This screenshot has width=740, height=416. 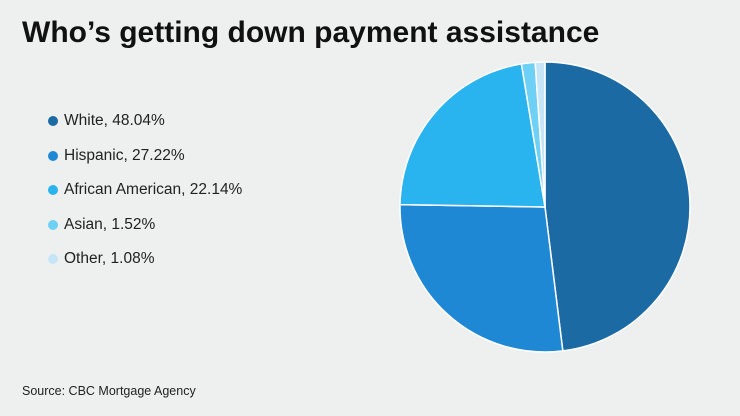 What do you see at coordinates (311, 32) in the screenshot?
I see `chart-title: Who’s getting down payment assistance` at bounding box center [311, 32].